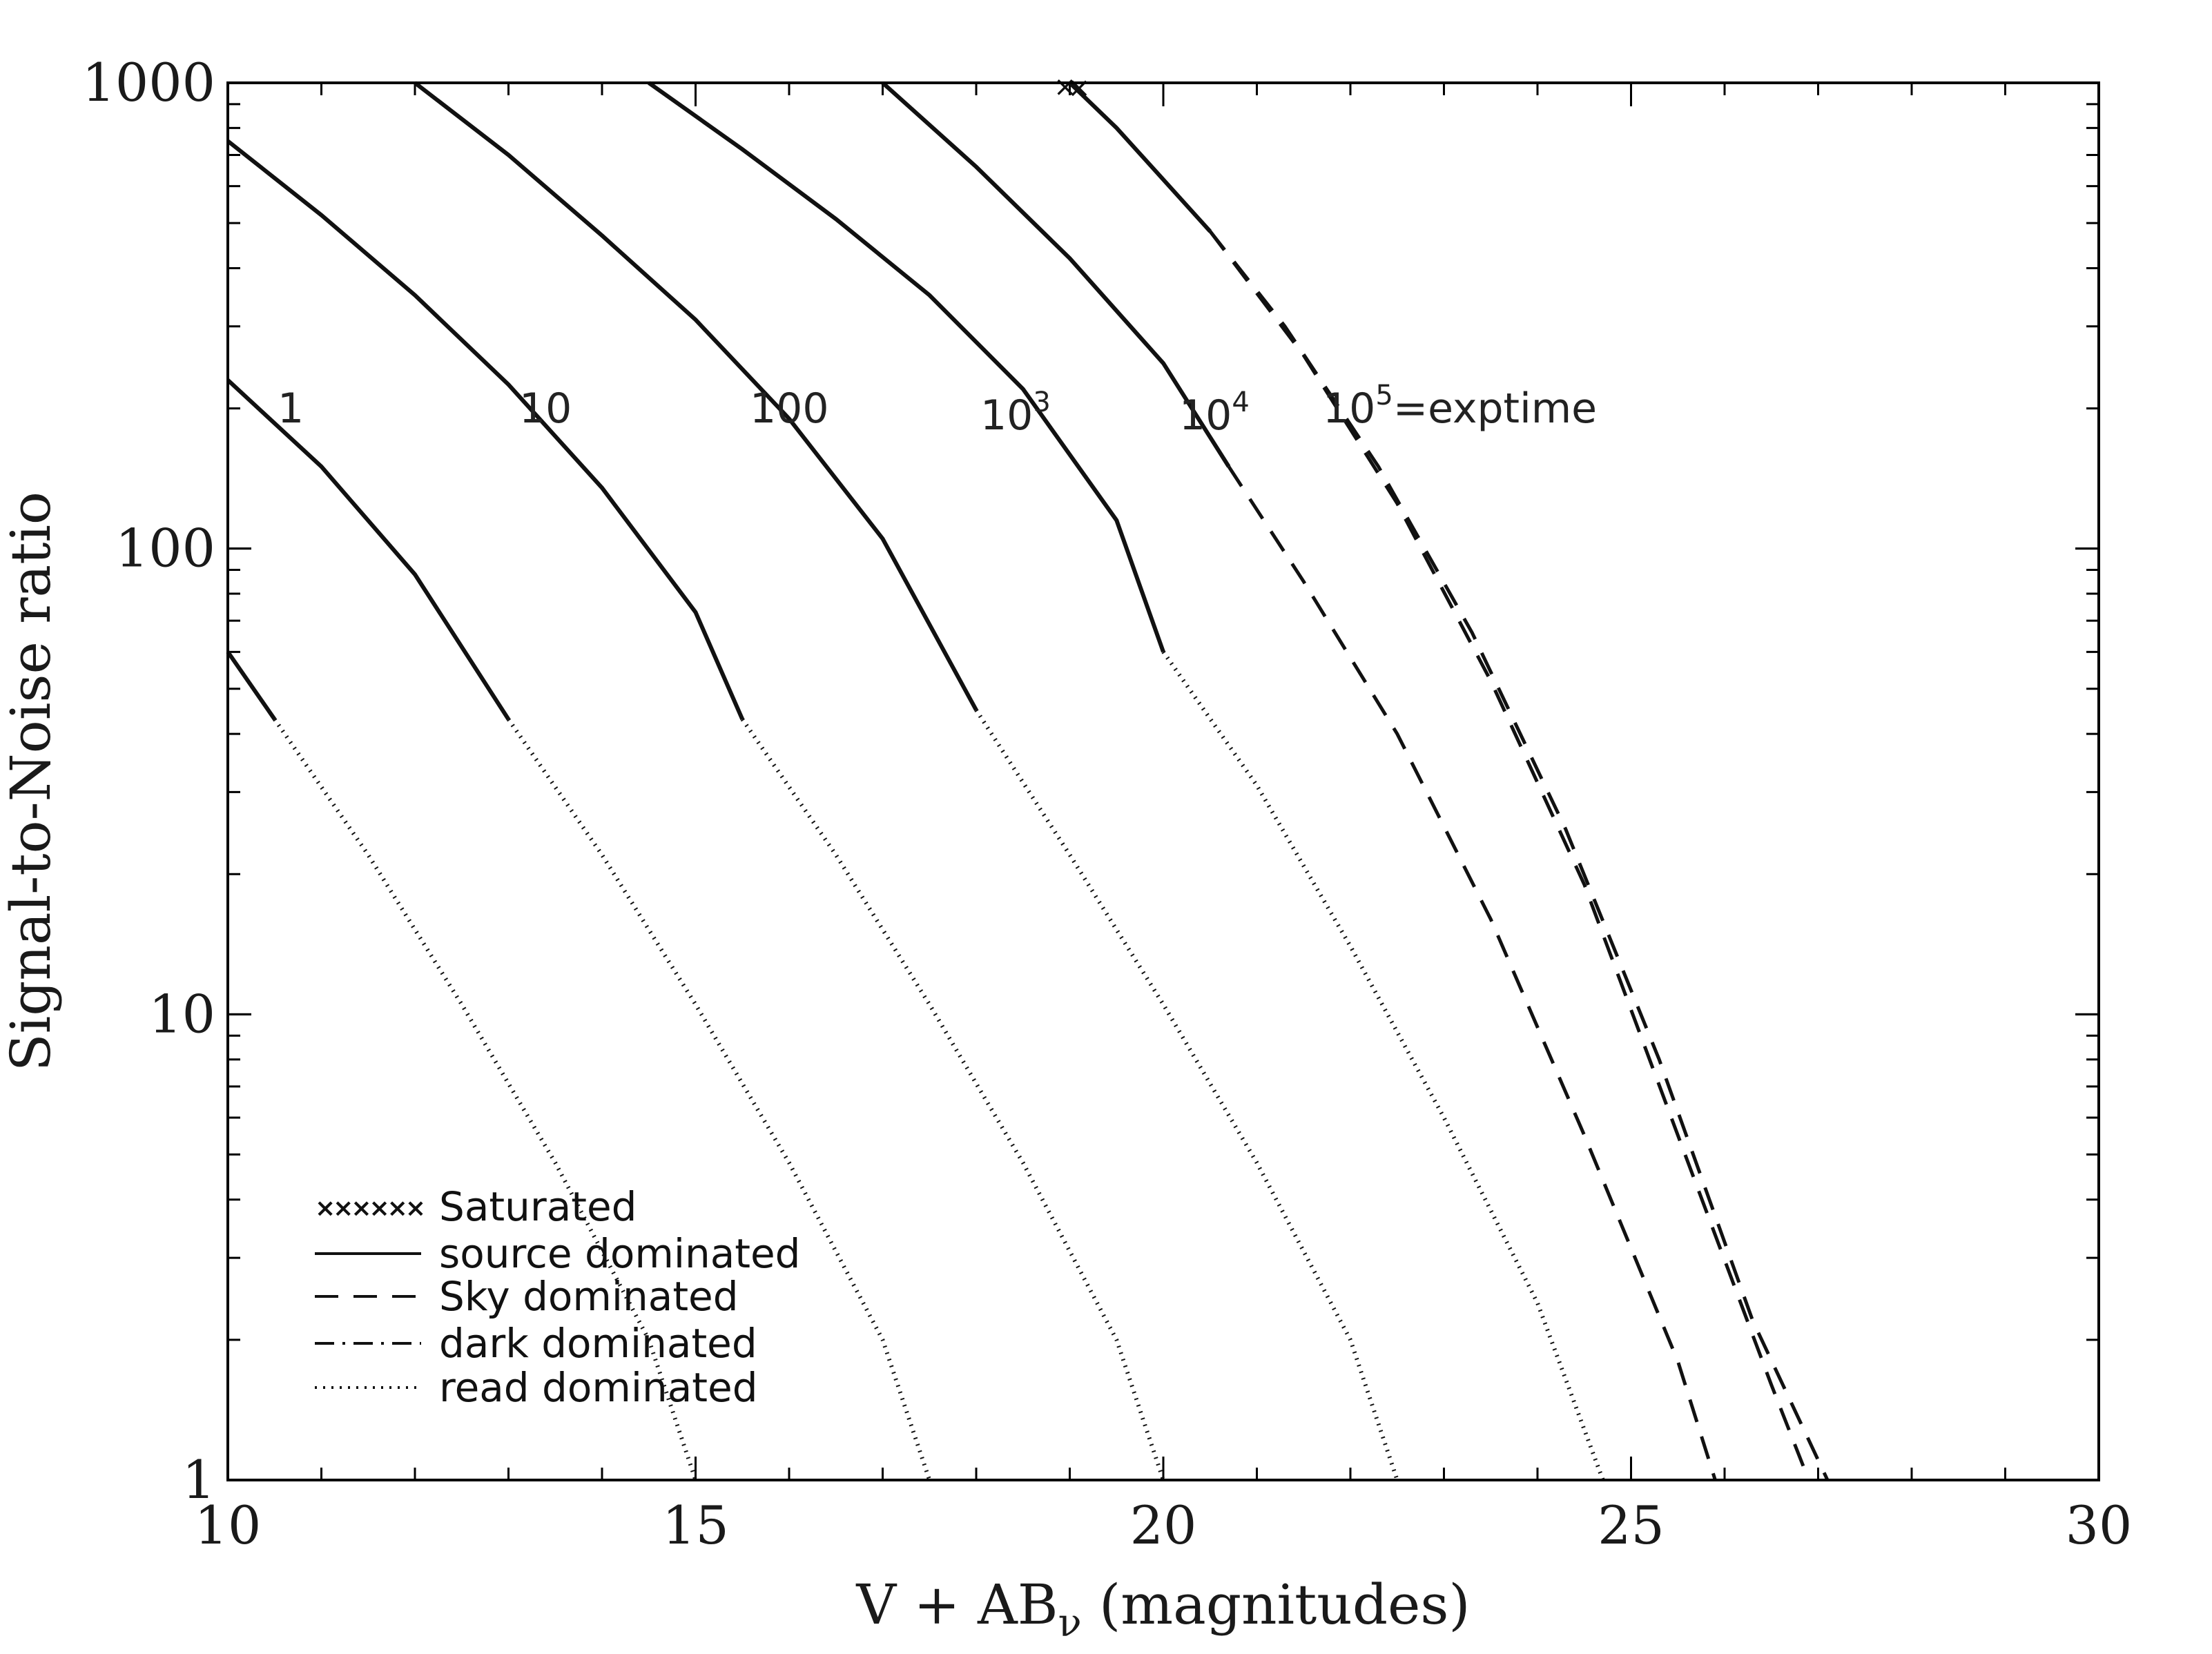 The height and width of the screenshot is (1654, 2212). Describe the element at coordinates (1214, 413) in the screenshot. I see `exptime-label: 104` at that location.